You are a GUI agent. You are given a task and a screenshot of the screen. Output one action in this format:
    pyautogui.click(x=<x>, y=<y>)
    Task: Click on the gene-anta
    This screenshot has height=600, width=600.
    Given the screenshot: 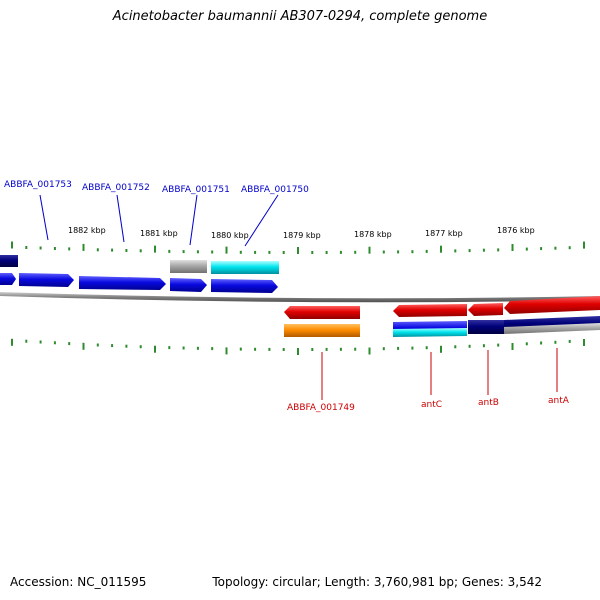 What is the action you would take?
    pyautogui.click(x=552, y=305)
    